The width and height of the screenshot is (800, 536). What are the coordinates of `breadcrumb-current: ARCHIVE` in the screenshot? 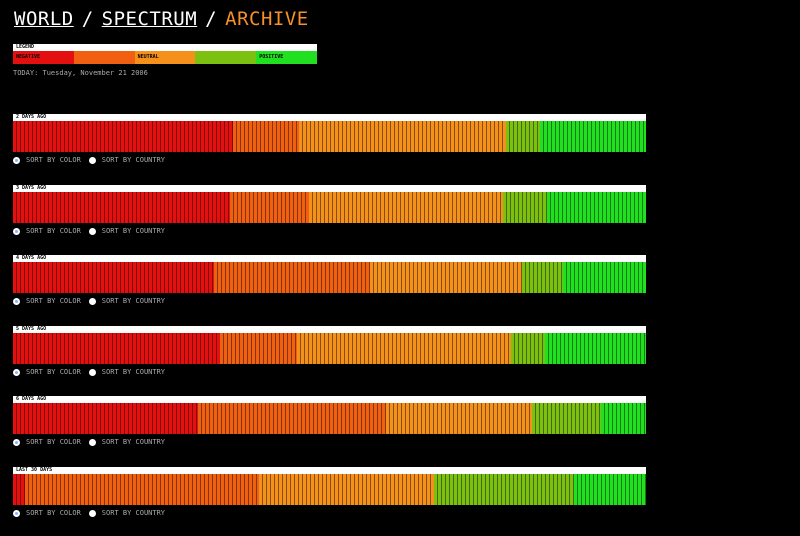 It's located at (267, 19).